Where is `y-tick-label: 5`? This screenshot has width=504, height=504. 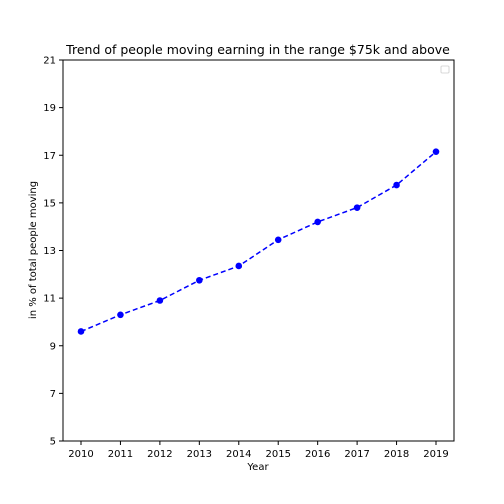 y-tick-label: 5 is located at coordinates (53, 442).